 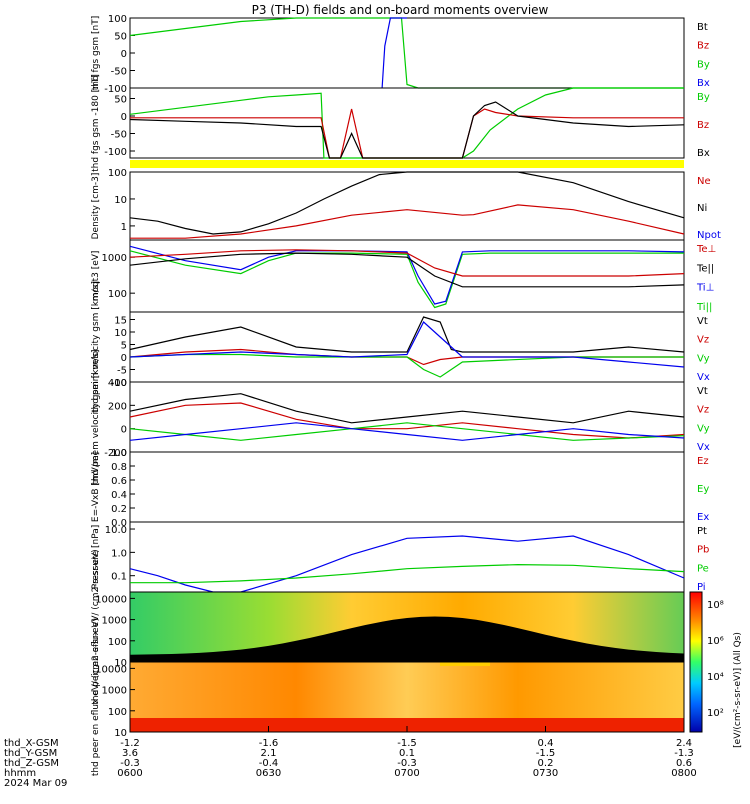 I want to click on ephemeris-label: hhmm, so click(x=20, y=773).